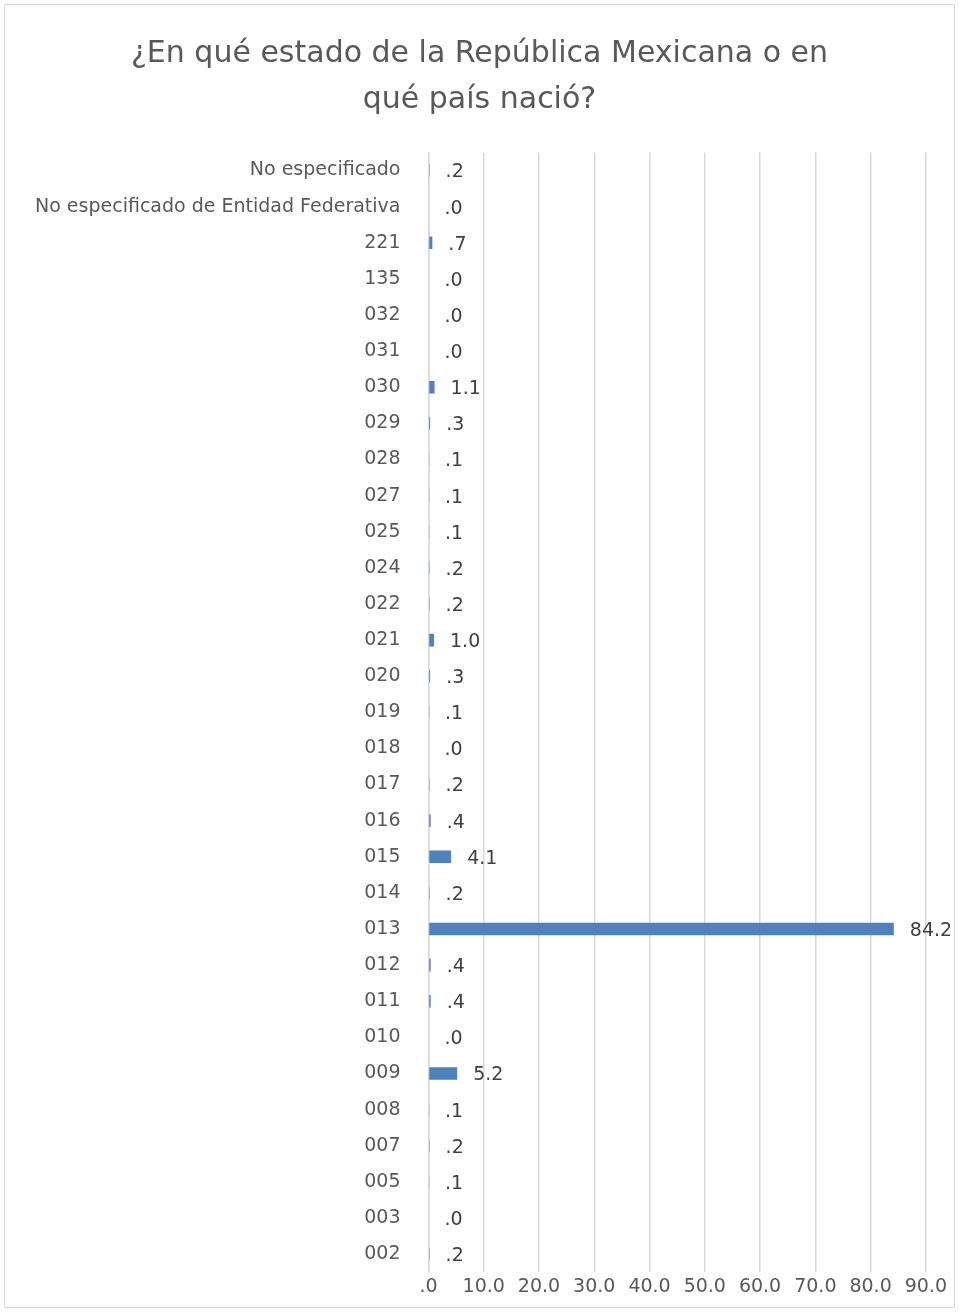  Describe the element at coordinates (382, 1107) in the screenshot. I see `y-tick-label: 008` at that location.